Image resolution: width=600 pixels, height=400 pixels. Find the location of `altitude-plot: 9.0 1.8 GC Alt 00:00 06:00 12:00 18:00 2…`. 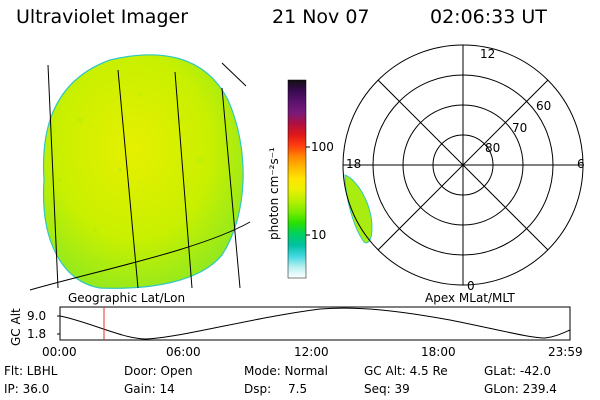

altitude-plot: 9.0 1.8 GC Alt 00:00 06:00 12:00 18:00 2… is located at coordinates (296, 332).